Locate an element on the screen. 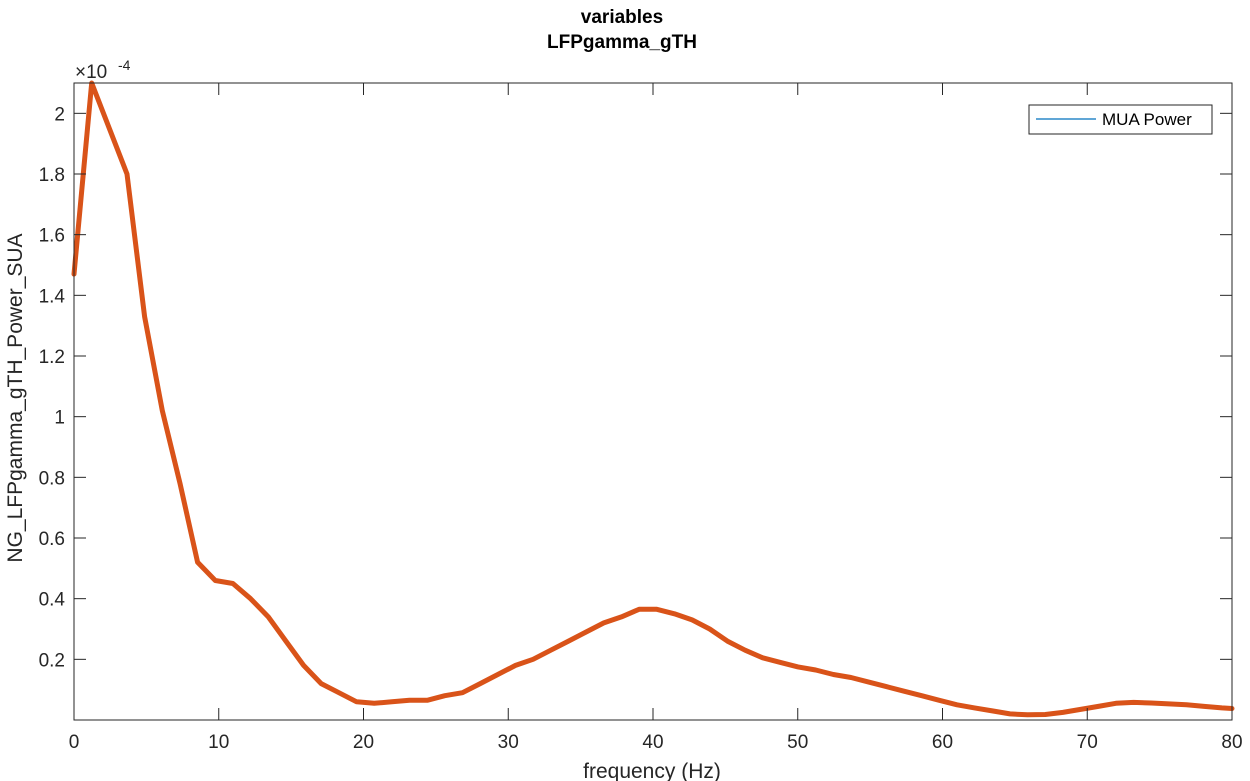 The image size is (1250, 781). x-tick-label: 40 is located at coordinates (652, 742).